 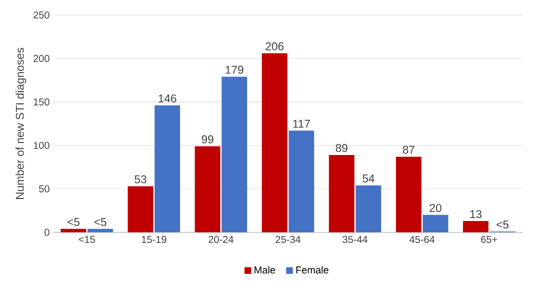 I want to click on x-tick-label: 20-24, so click(x=221, y=240).